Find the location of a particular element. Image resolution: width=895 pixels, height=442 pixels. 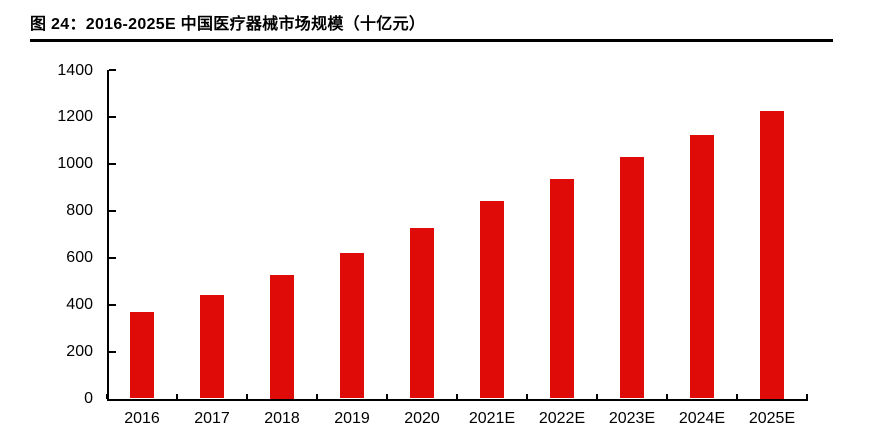

x-axis-tick-label: 2022E is located at coordinates (562, 418).